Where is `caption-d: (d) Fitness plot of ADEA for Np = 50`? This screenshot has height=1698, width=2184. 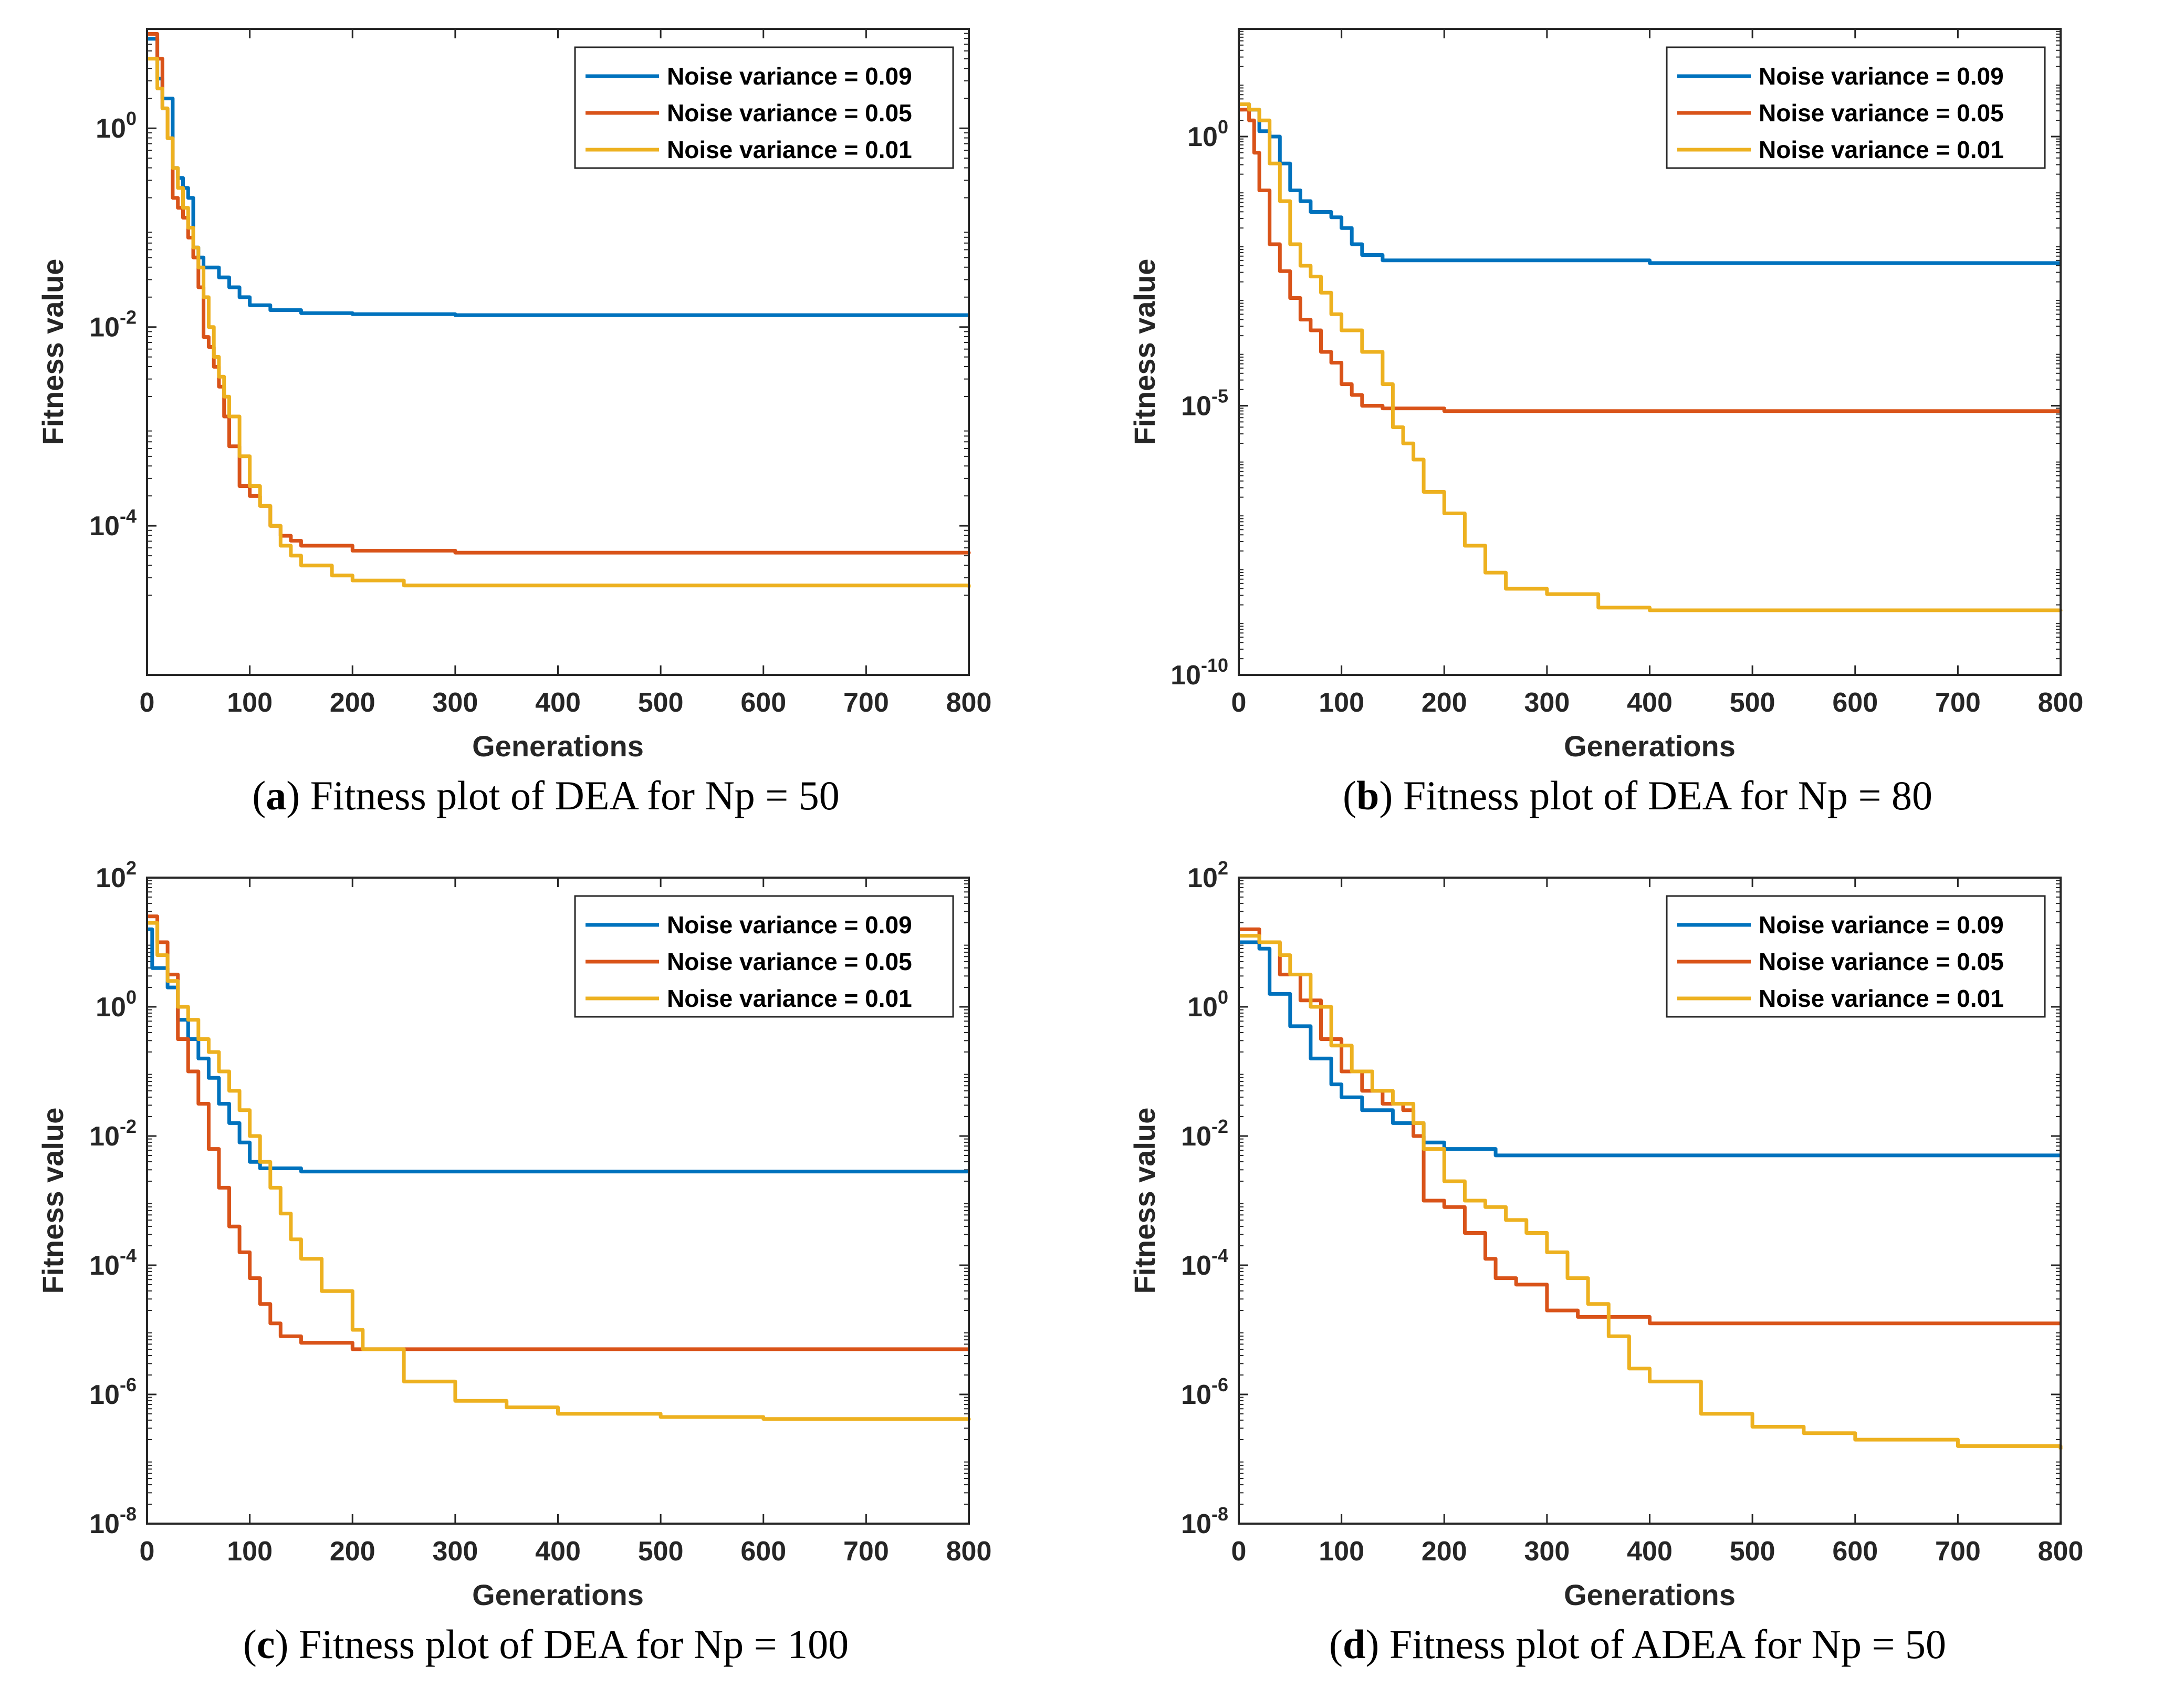 caption-d: (d) Fitness plot of ADEA for Np = 50 is located at coordinates (1637, 1644).